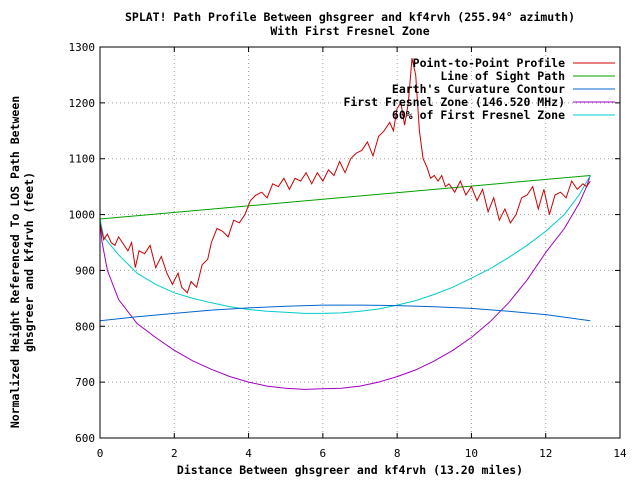  I want to click on legend-label-point-to-point-profile: Point-to-Point Profile, so click(489, 63).